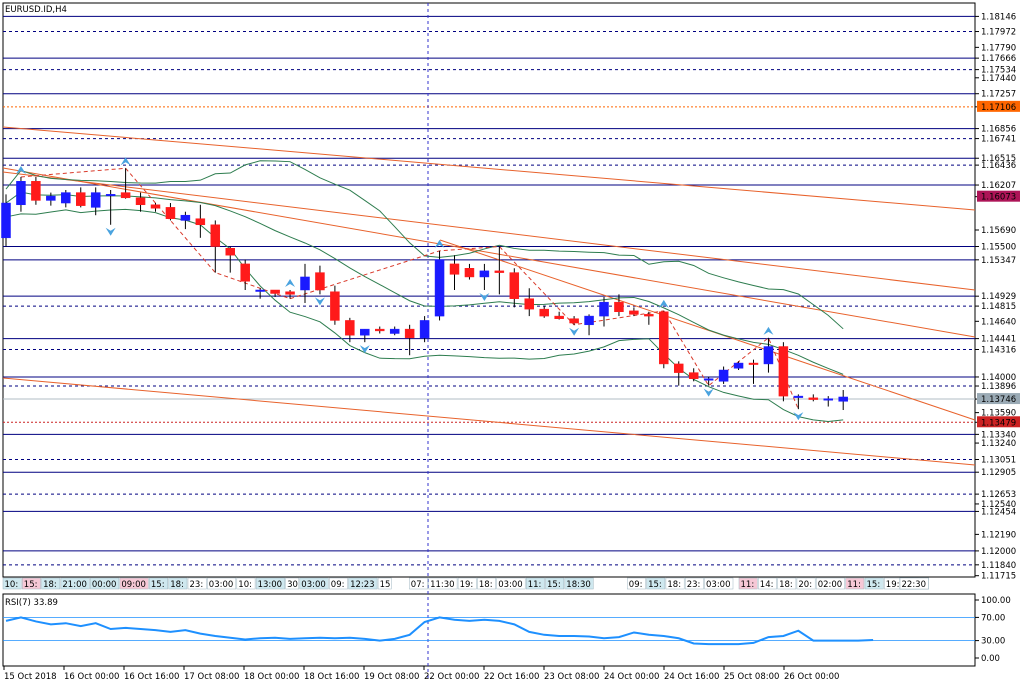 The width and height of the screenshot is (1024, 683). I want to click on bull-candle-body, so click(604, 309).